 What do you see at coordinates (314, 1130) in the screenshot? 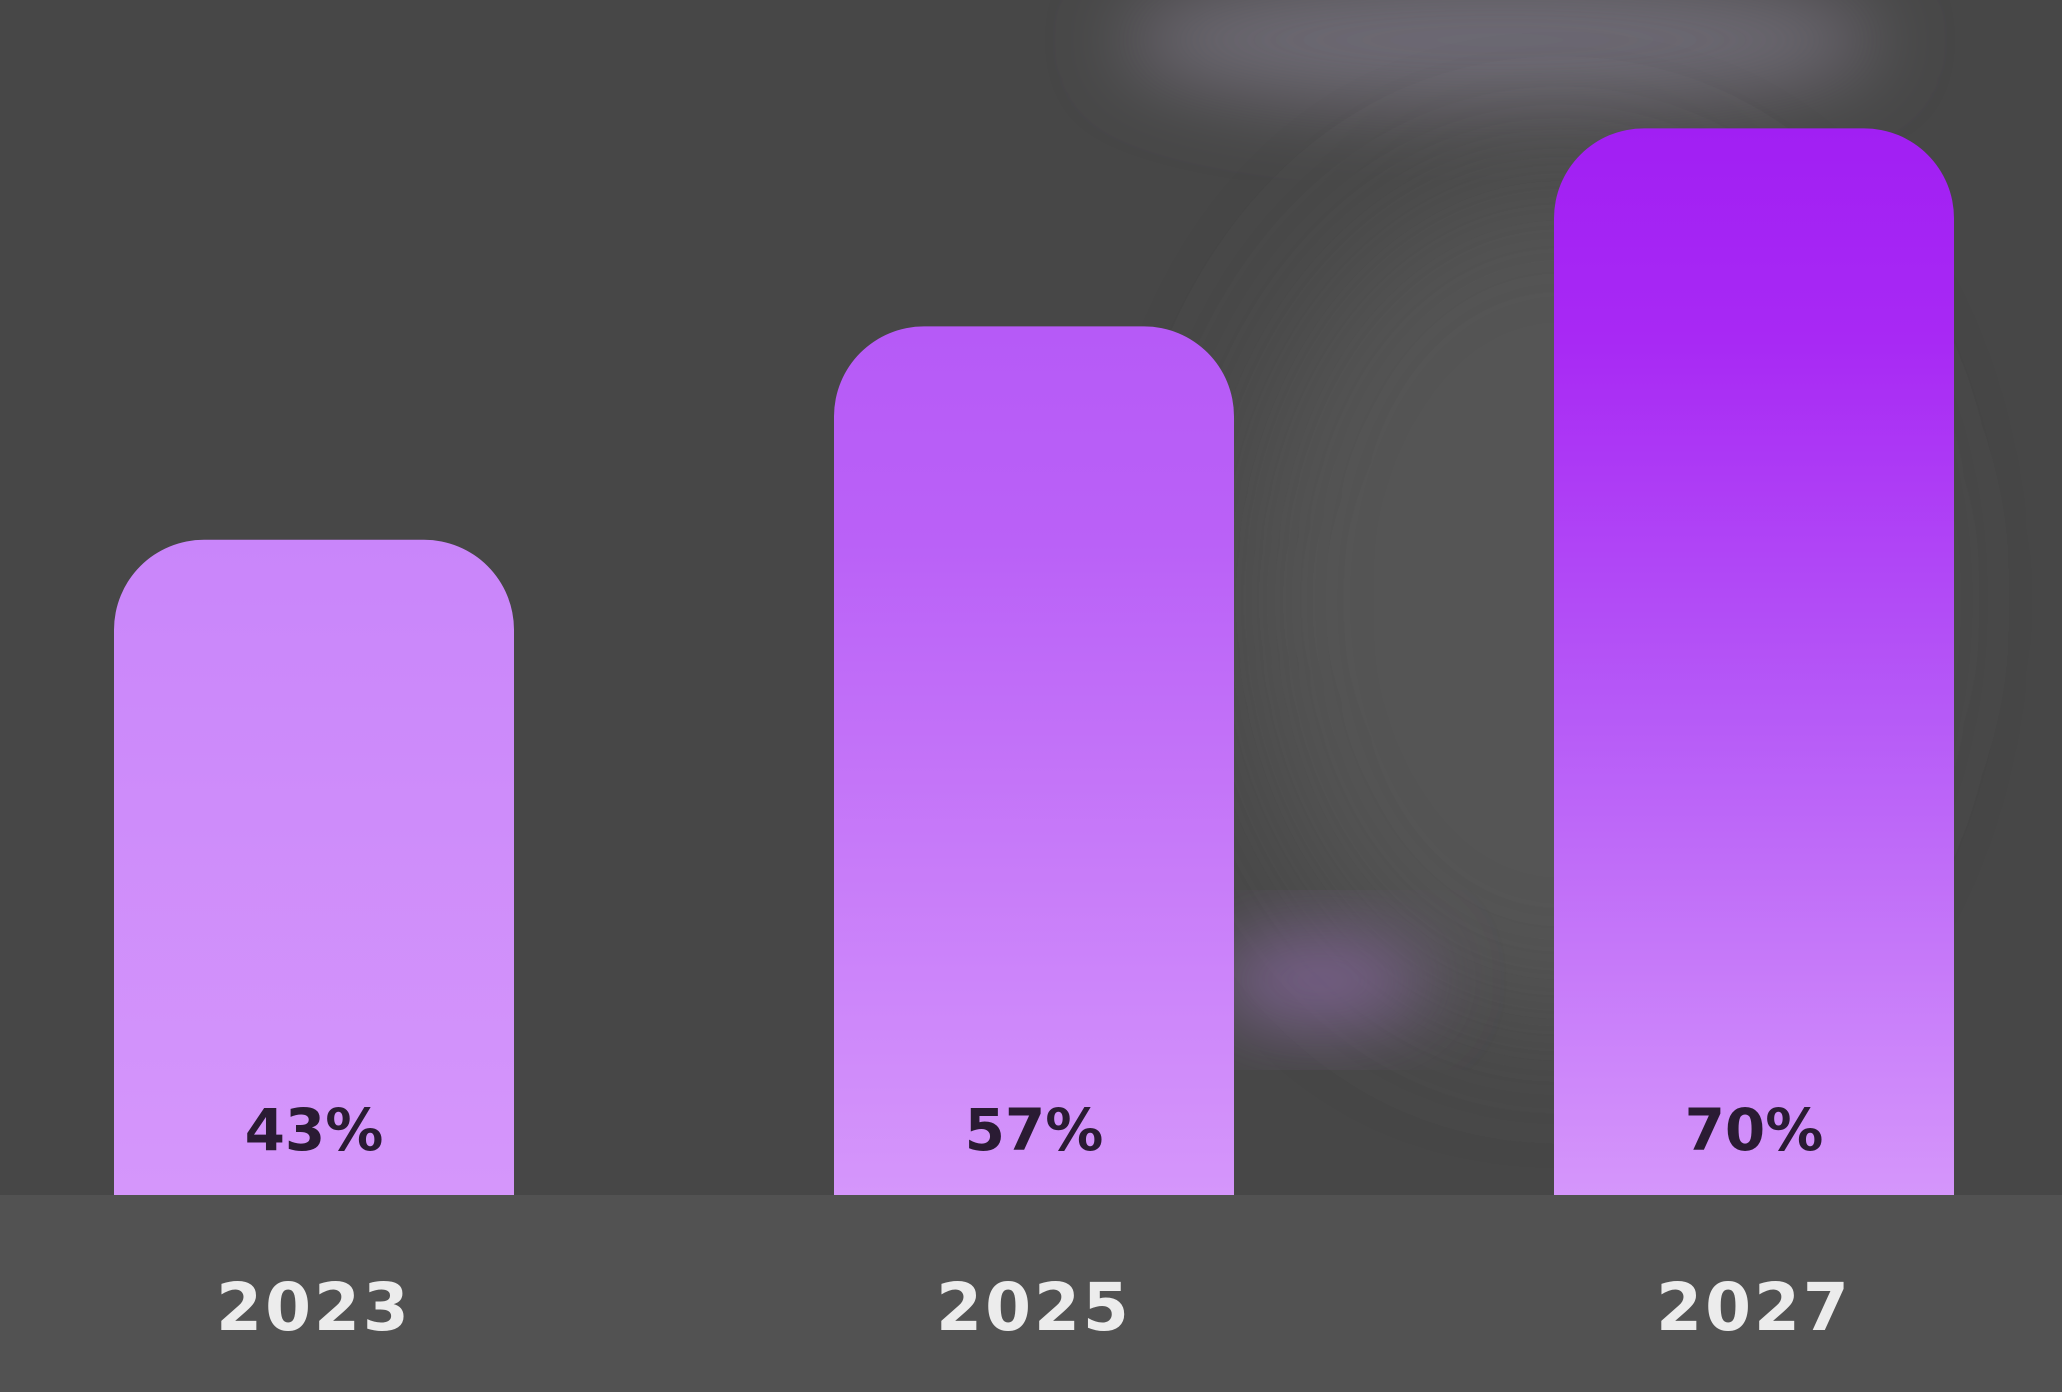
I see `value-label-2023: 43%` at bounding box center [314, 1130].